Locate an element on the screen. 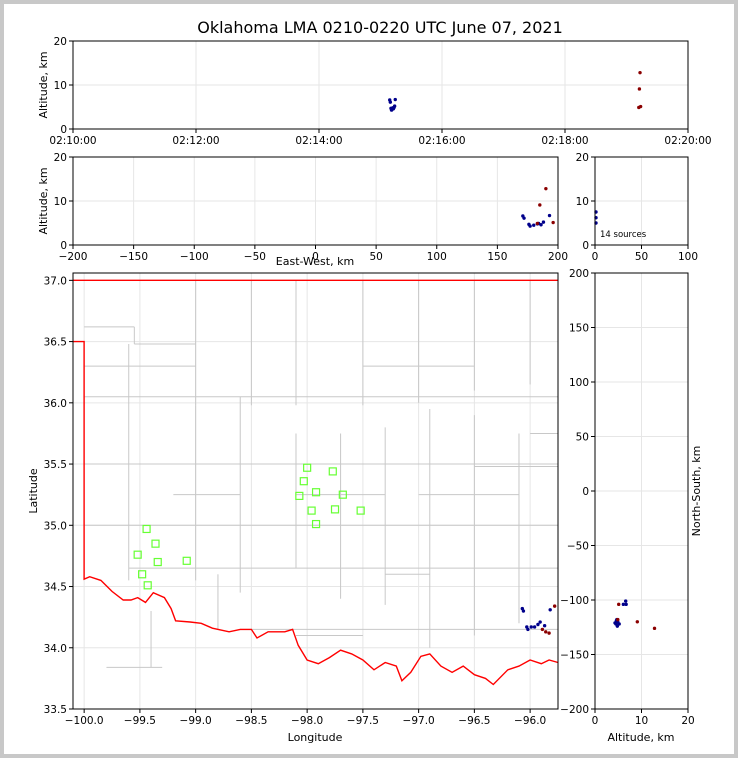 The height and width of the screenshot is (758, 738). y-tick-label: 36.0 is located at coordinates (55, 404).